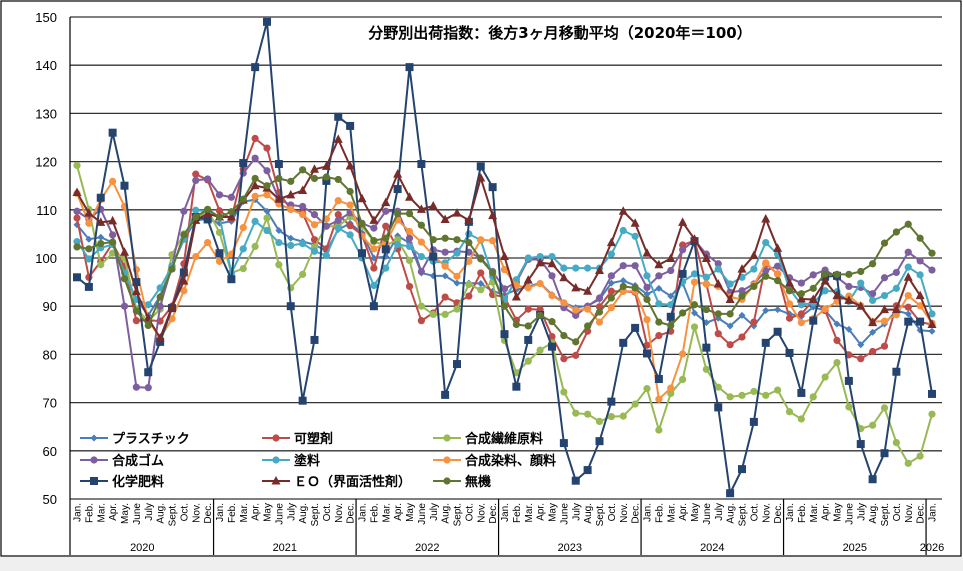 Image resolution: width=963 pixels, height=571 pixels. What do you see at coordinates (46, 162) in the screenshot?
I see `y-tick-label: 120` at bounding box center [46, 162].